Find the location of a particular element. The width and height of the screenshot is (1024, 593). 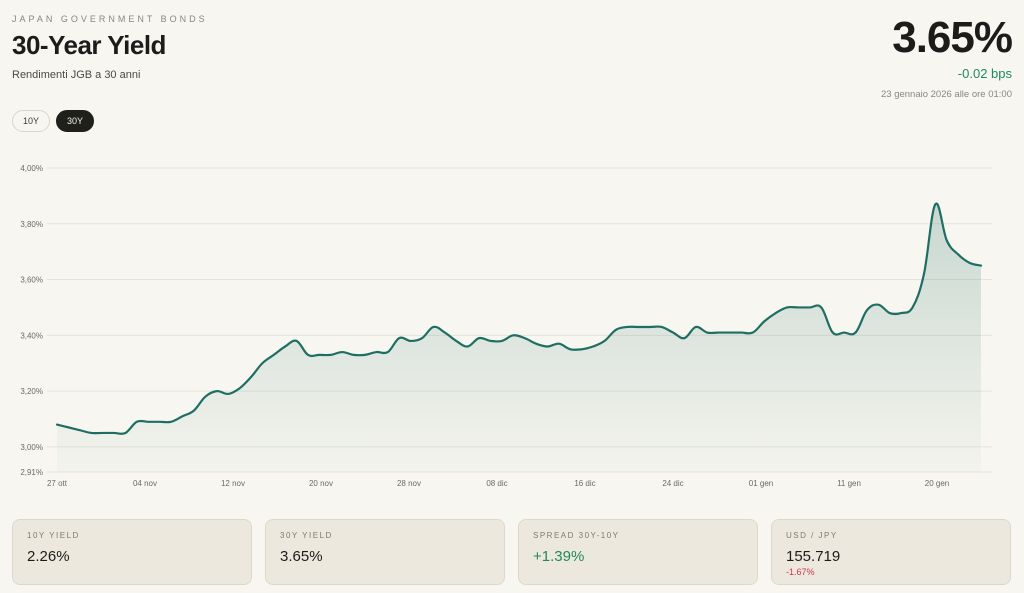

tab-10y: 10Y is located at coordinates (31, 121).